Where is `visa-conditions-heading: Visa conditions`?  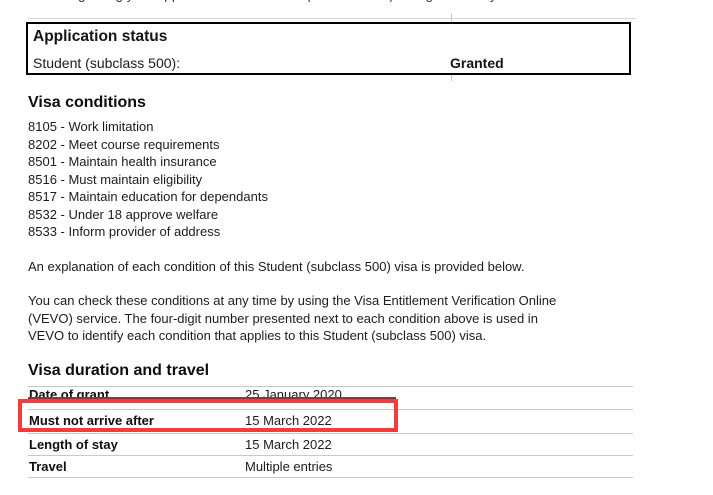 visa-conditions-heading: Visa conditions is located at coordinates (87, 102).